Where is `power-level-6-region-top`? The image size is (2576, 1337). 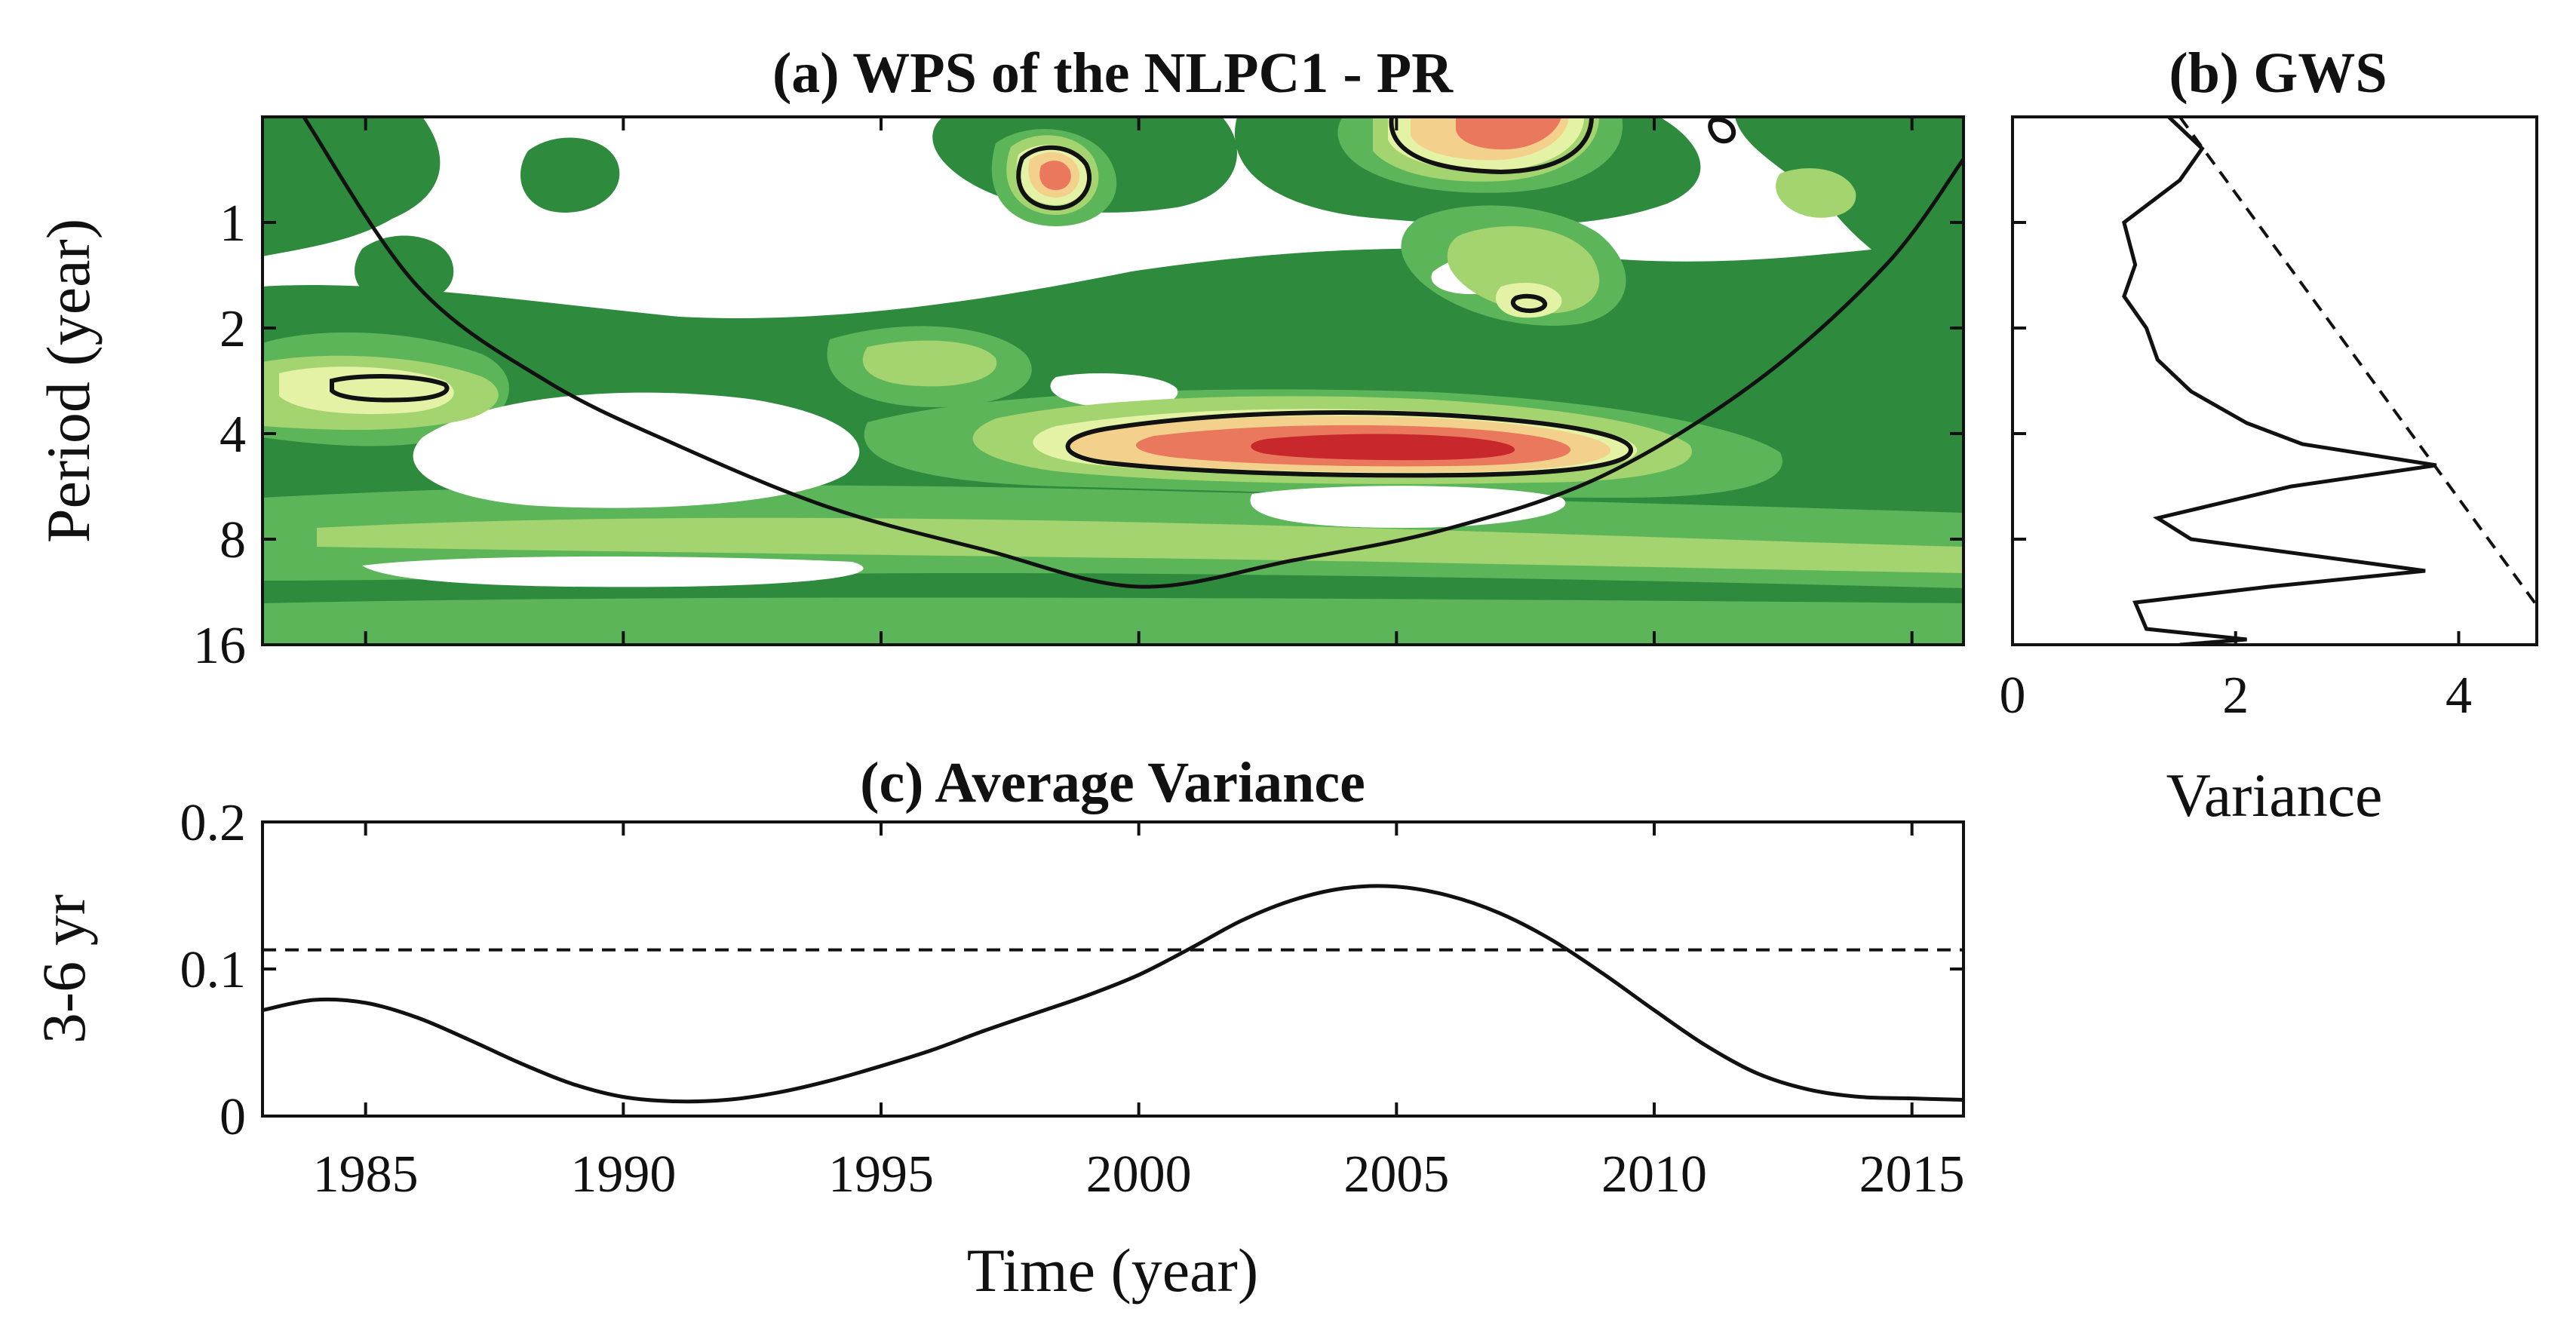
power-level-6-region-top is located at coordinates (1508, 133).